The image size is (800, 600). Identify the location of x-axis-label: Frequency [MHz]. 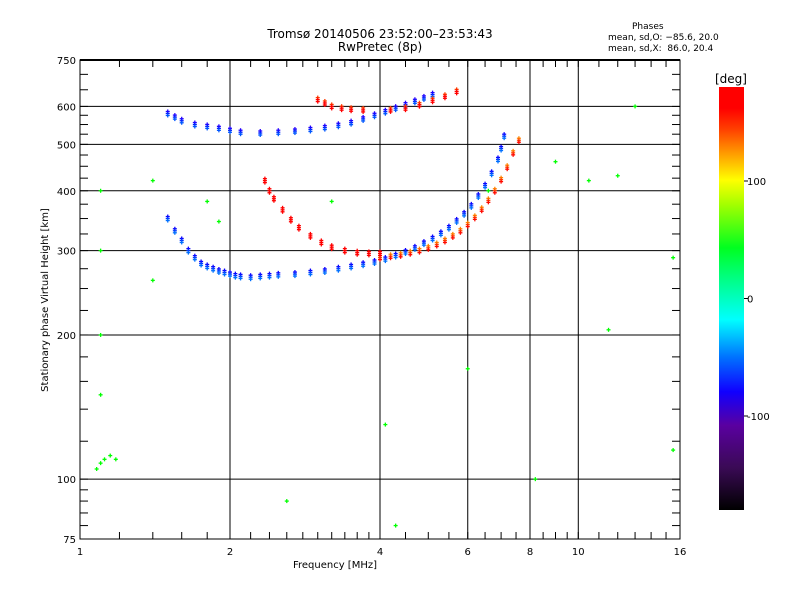
(335, 565).